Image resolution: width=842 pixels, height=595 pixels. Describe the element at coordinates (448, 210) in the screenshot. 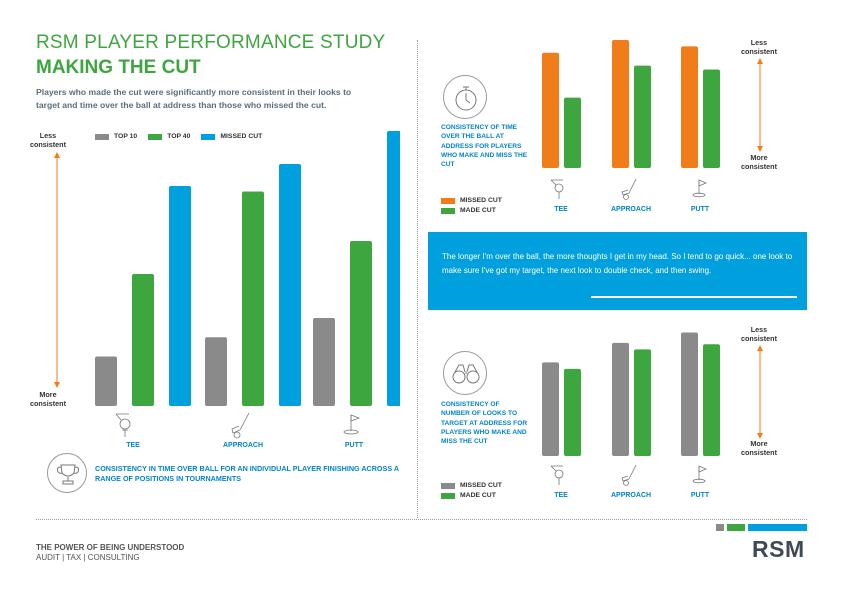

I see `legend-swatch-tr-made` at that location.